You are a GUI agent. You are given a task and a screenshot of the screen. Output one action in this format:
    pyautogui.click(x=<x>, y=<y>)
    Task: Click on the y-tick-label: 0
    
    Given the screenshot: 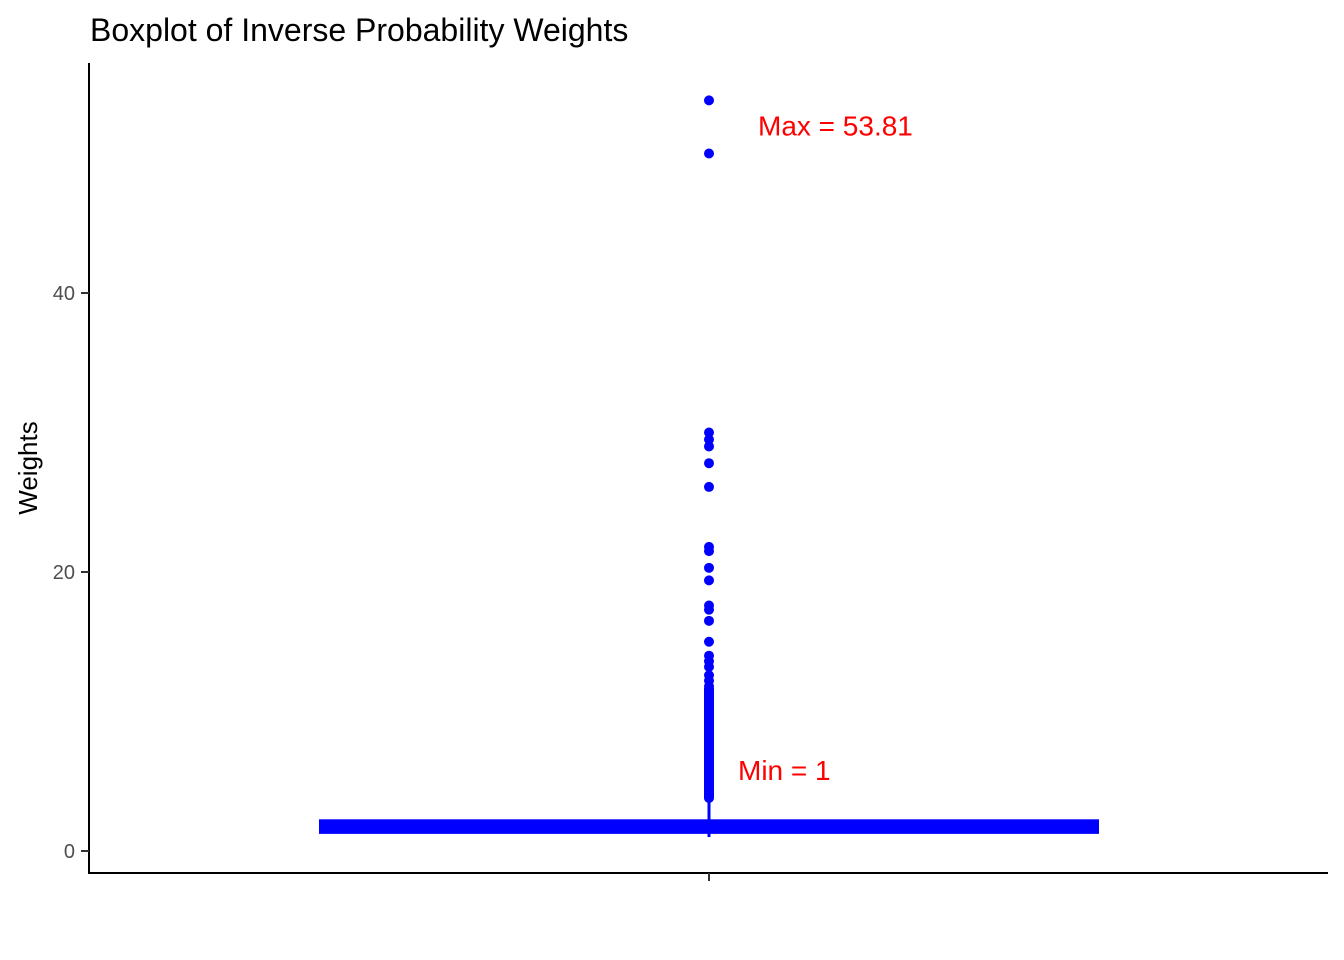 What is the action you would take?
    pyautogui.click(x=69, y=852)
    